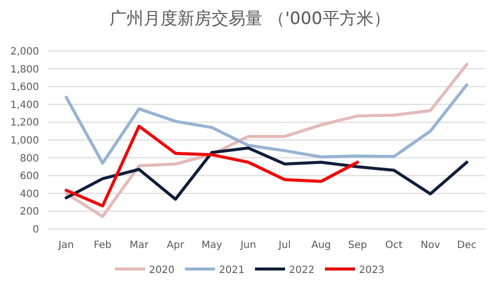  Describe the element at coordinates (250, 19) in the screenshot. I see `title: 广州月度新房交易量 （'000平方米）` at that location.